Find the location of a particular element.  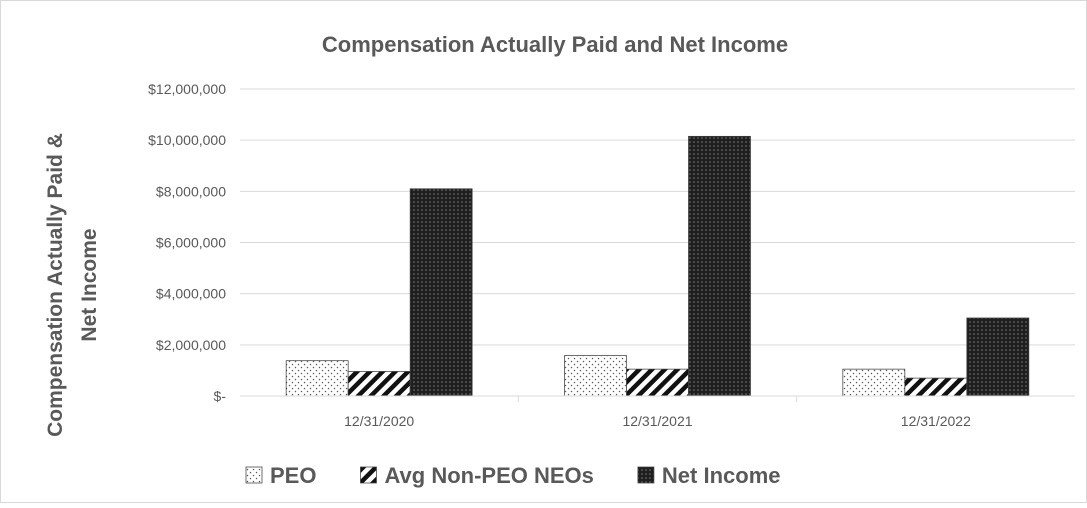

y-axis-label-line-1: Compensation Actually Paid & is located at coordinates (55, 285).